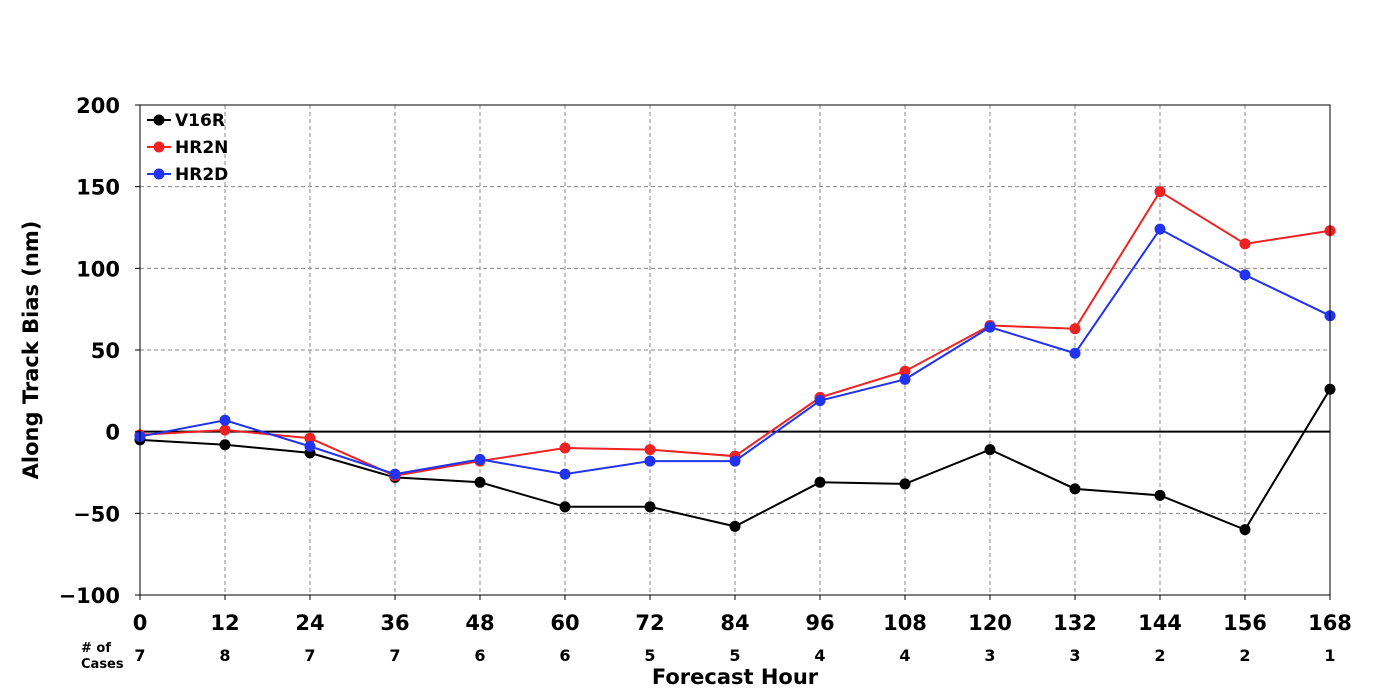 This screenshot has width=1400, height=700. What do you see at coordinates (102, 664) in the screenshot?
I see `cases-row-title-line2: Cases` at bounding box center [102, 664].